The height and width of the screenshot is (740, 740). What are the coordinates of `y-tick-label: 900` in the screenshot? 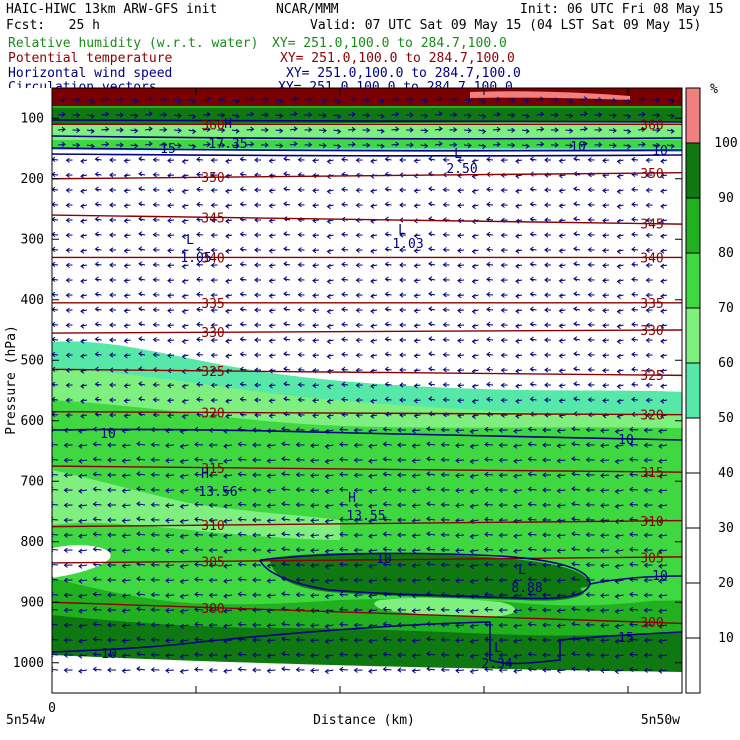 It's located at (32, 602).